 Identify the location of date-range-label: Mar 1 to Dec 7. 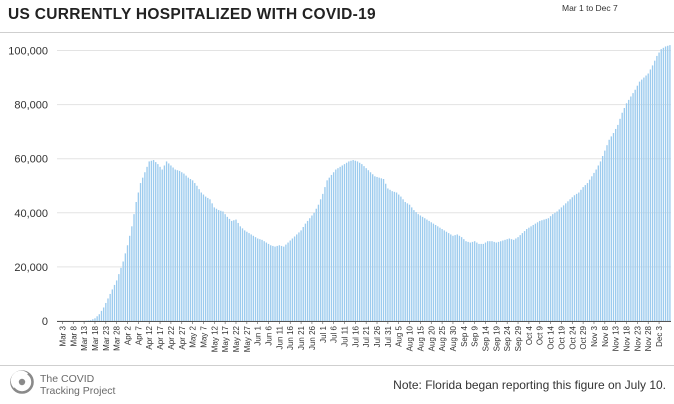
(590, 8).